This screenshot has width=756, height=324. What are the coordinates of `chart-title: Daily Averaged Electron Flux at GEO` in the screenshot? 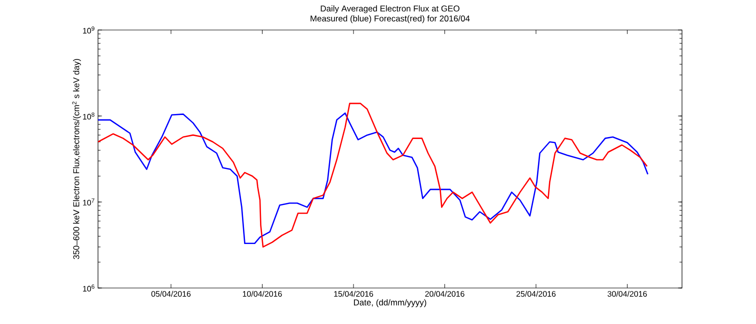 It's located at (390, 9).